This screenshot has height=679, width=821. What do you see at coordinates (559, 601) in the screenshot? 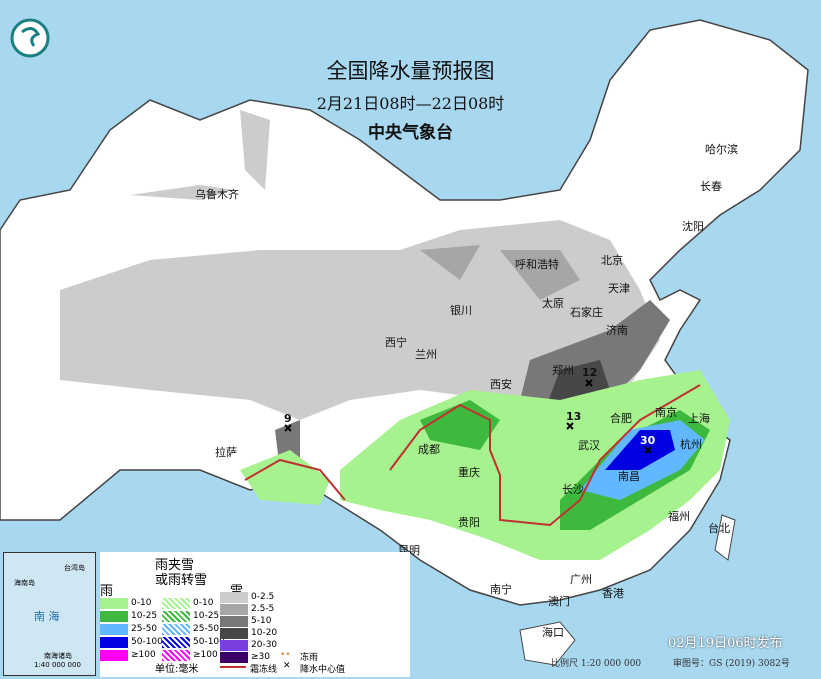
I see `city-label: 澳门` at bounding box center [559, 601].